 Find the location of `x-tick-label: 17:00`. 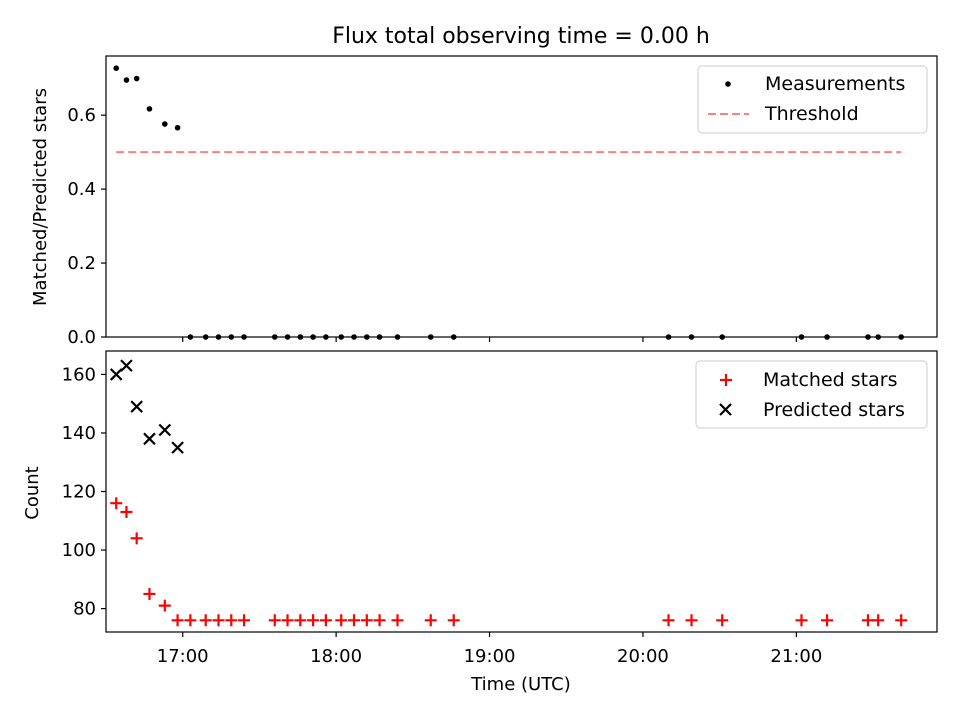

x-tick-label: 17:00 is located at coordinates (183, 656).